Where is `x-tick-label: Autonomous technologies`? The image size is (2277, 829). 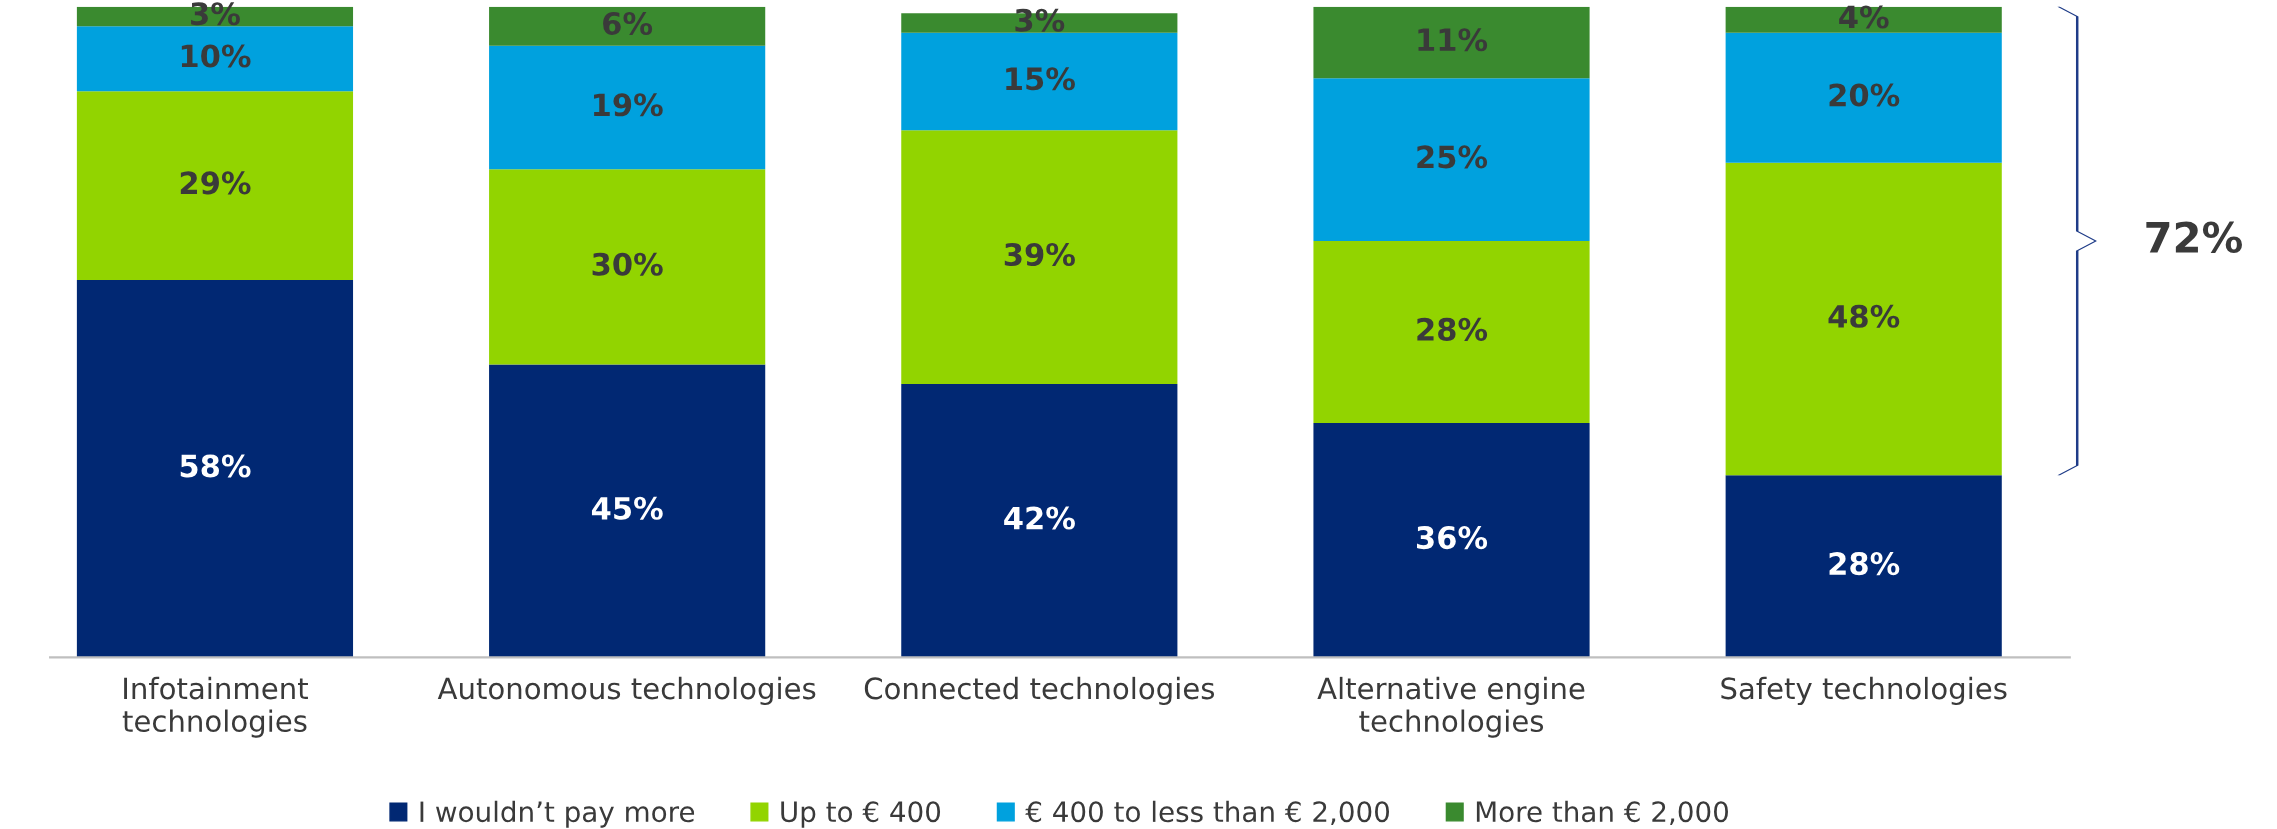 x-tick-label: Autonomous technologies is located at coordinates (626, 691).